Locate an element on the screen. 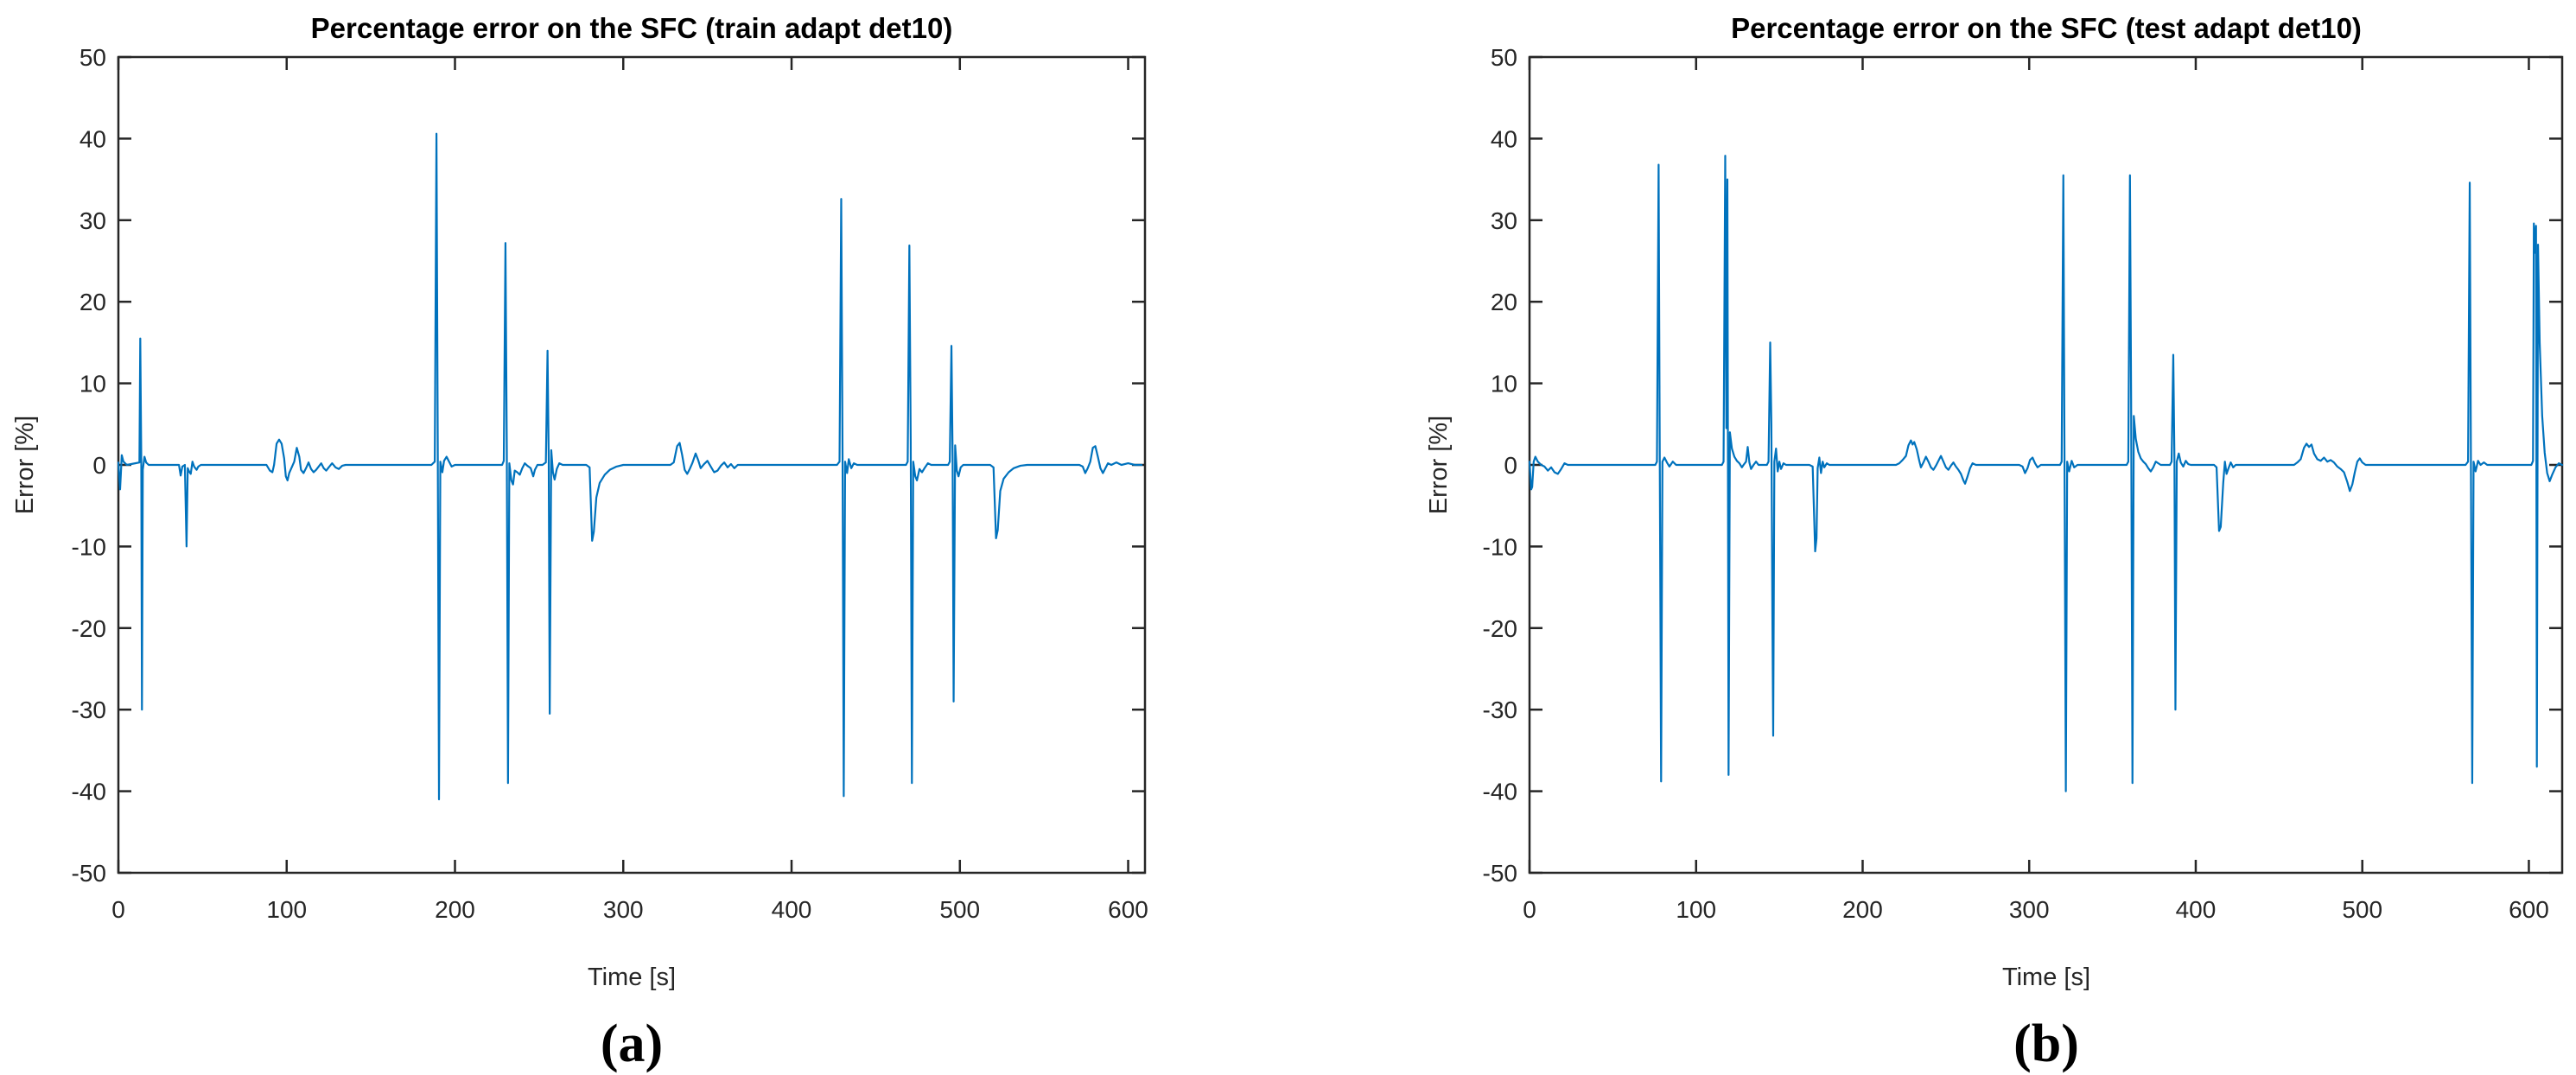 The width and height of the screenshot is (2576, 1075). y-axis-label-test: Error [%] is located at coordinates (1439, 465).